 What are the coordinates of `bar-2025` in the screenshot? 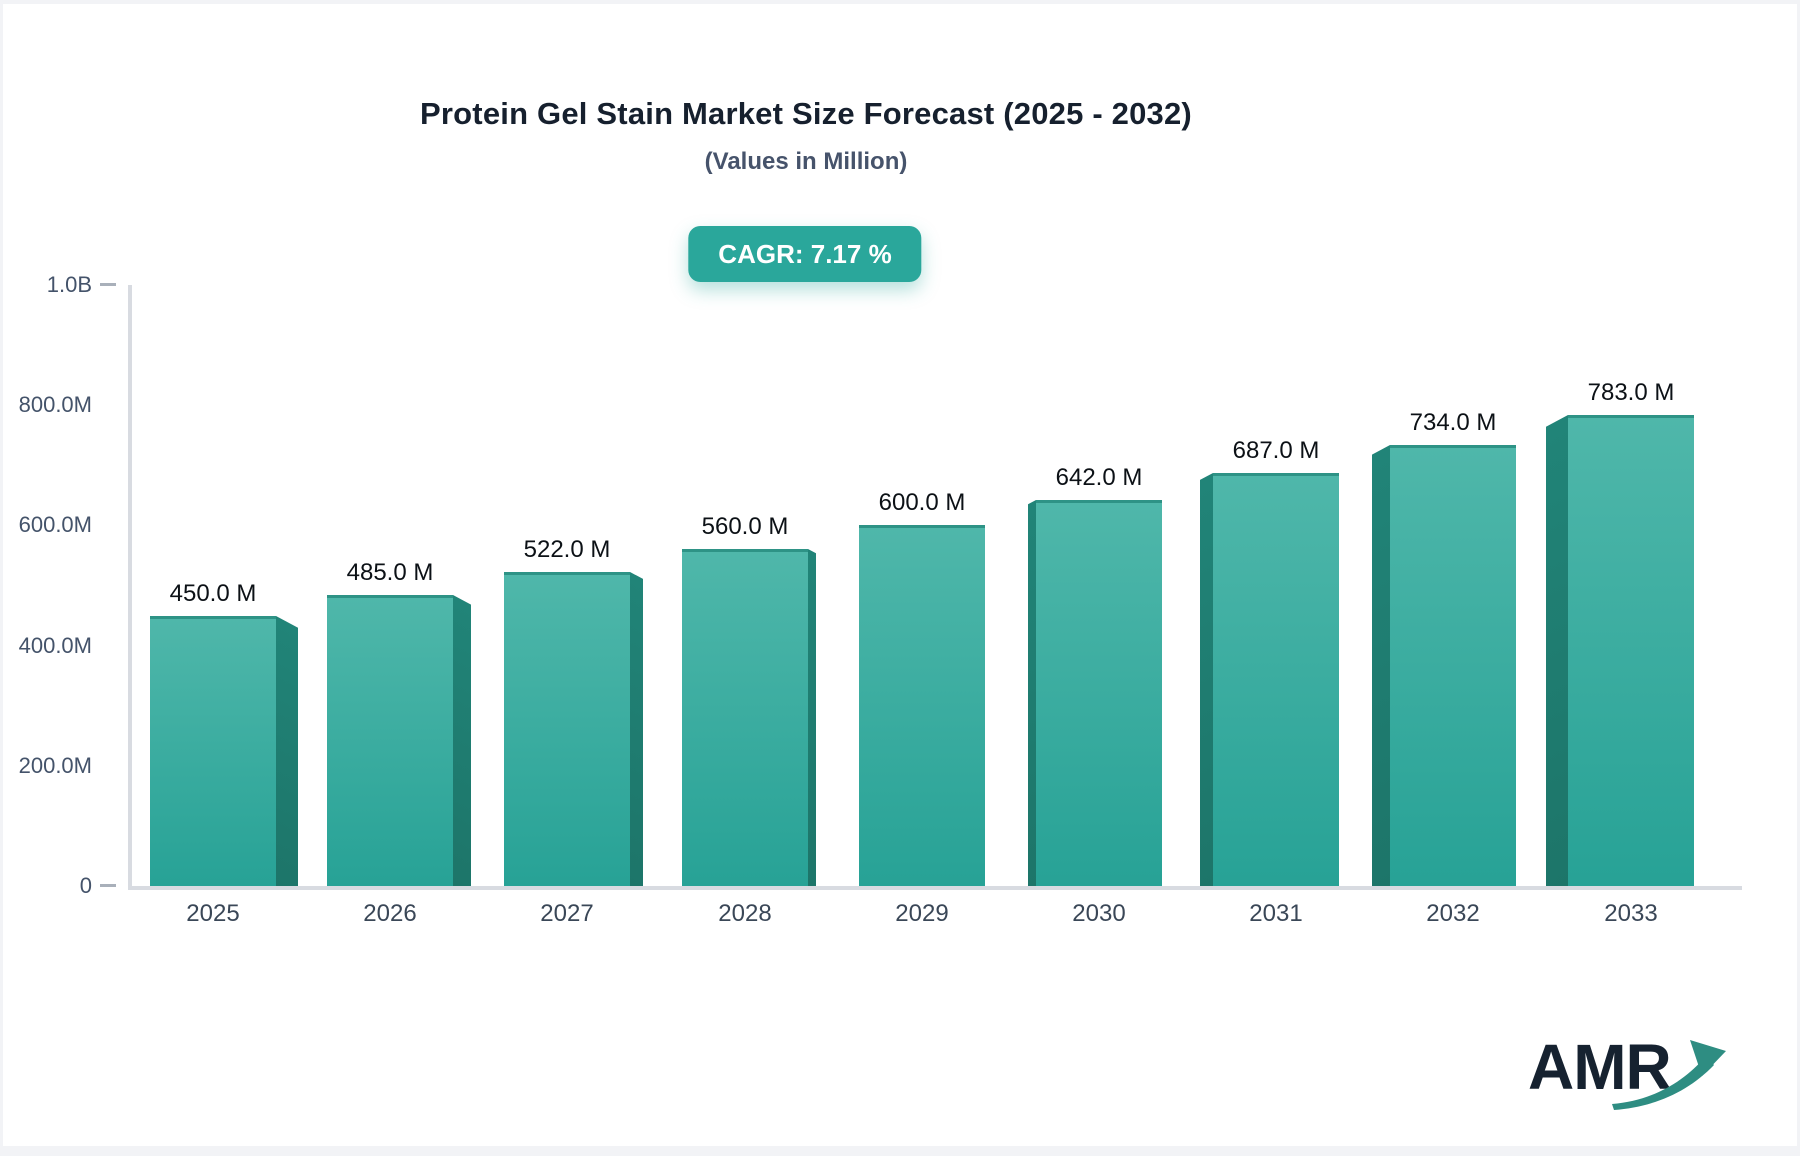 It's located at (224, 751).